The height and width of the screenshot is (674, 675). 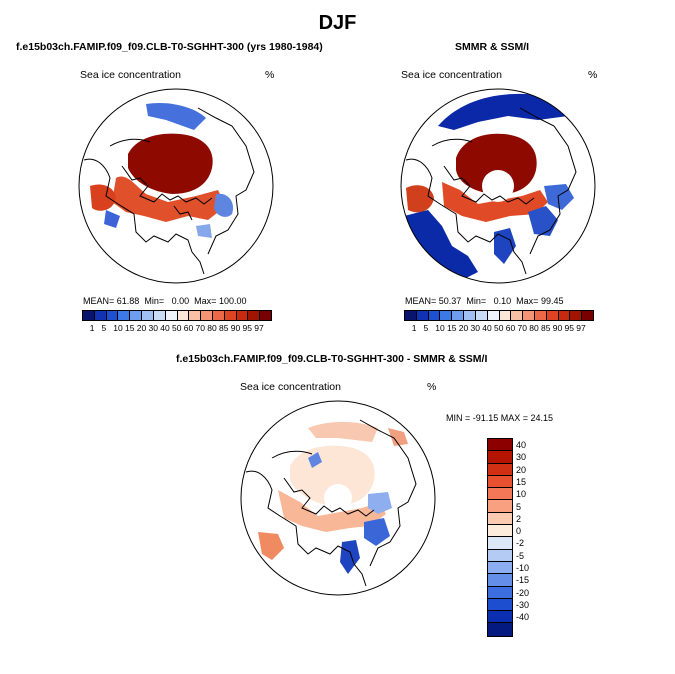 I want to click on diff-colorbar, so click(x=500, y=537).